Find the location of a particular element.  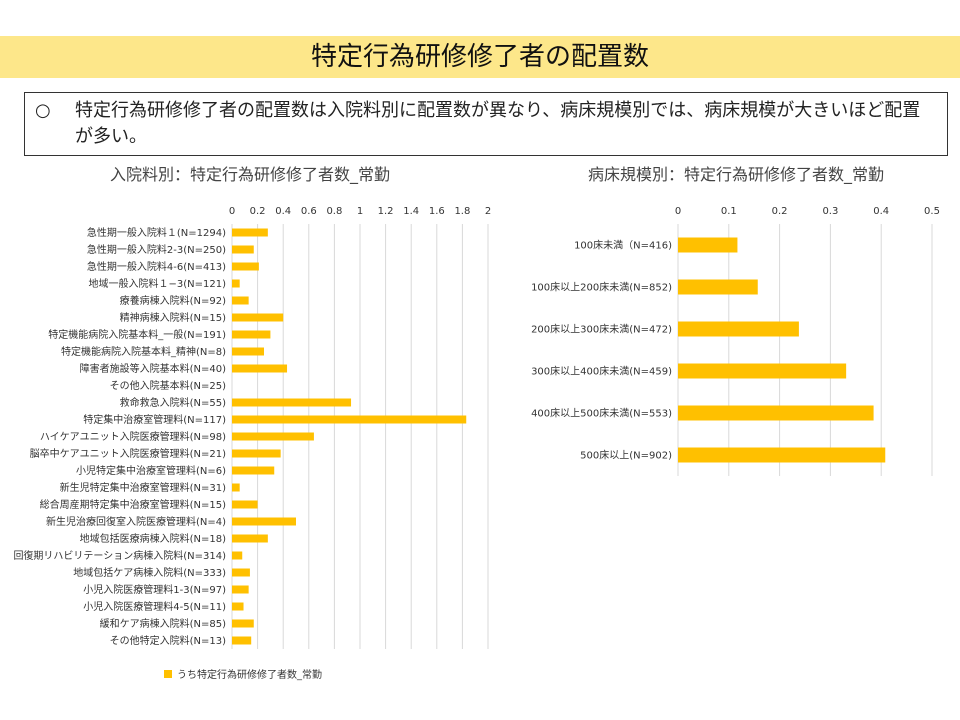

chart1-category-label: 地域包括ケア病棟入院料(N=333) is located at coordinates (149, 572).